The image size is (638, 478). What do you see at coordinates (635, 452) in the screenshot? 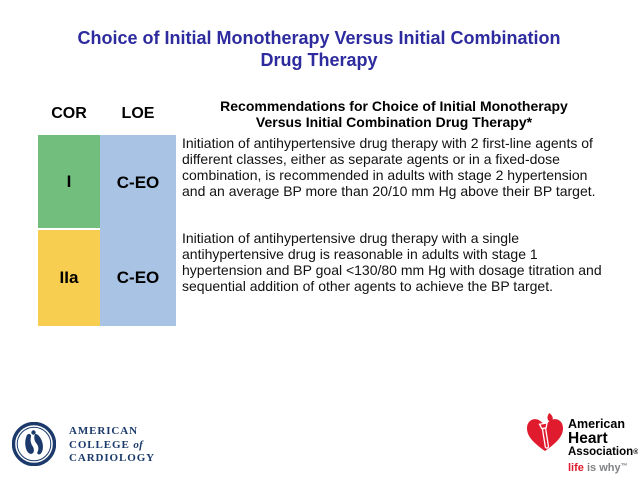
I see `registered-mark: ®` at bounding box center [635, 452].